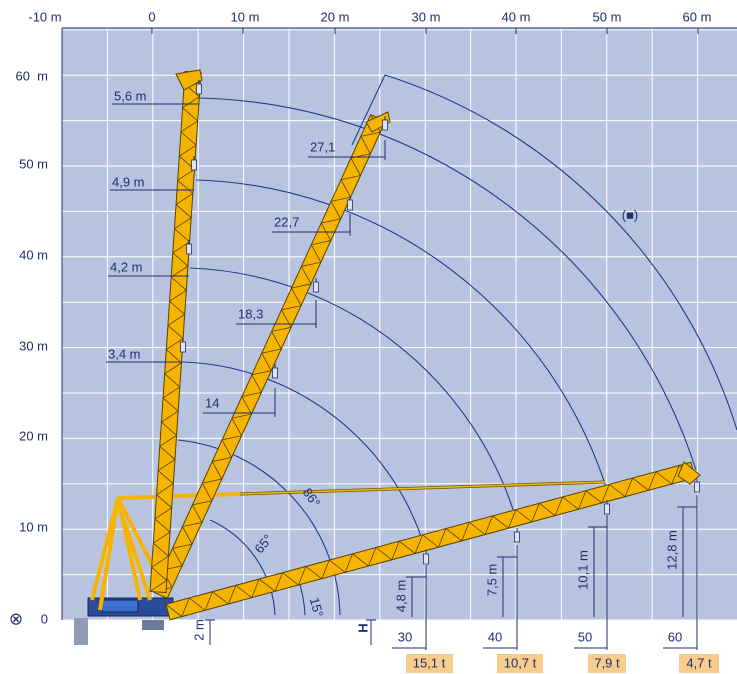  What do you see at coordinates (212, 402) in the screenshot?
I see `radius-label: 14` at bounding box center [212, 402].